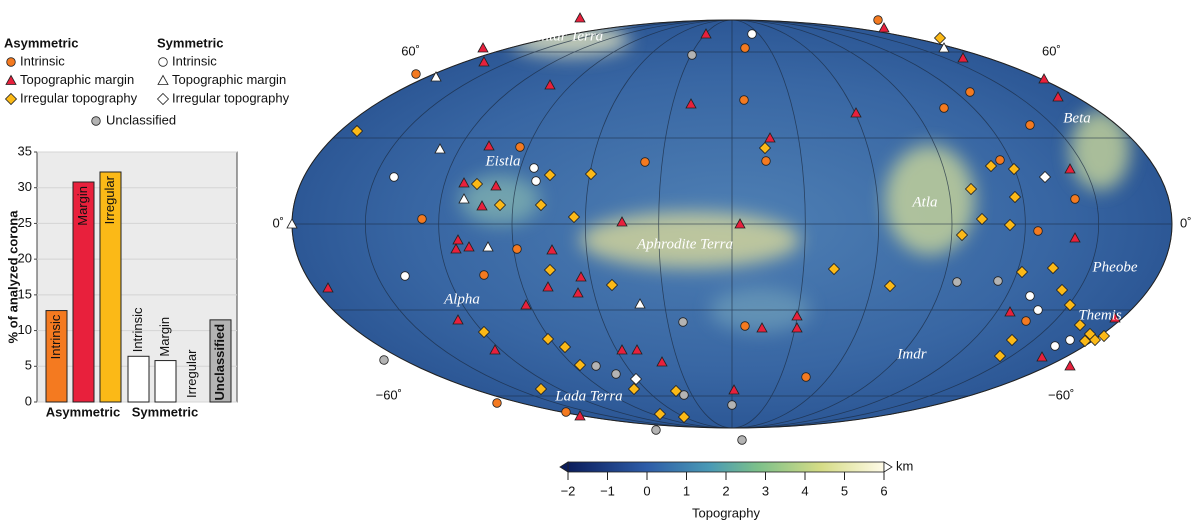  I want to click on colorbar-tick-label: −2, so click(568, 490).